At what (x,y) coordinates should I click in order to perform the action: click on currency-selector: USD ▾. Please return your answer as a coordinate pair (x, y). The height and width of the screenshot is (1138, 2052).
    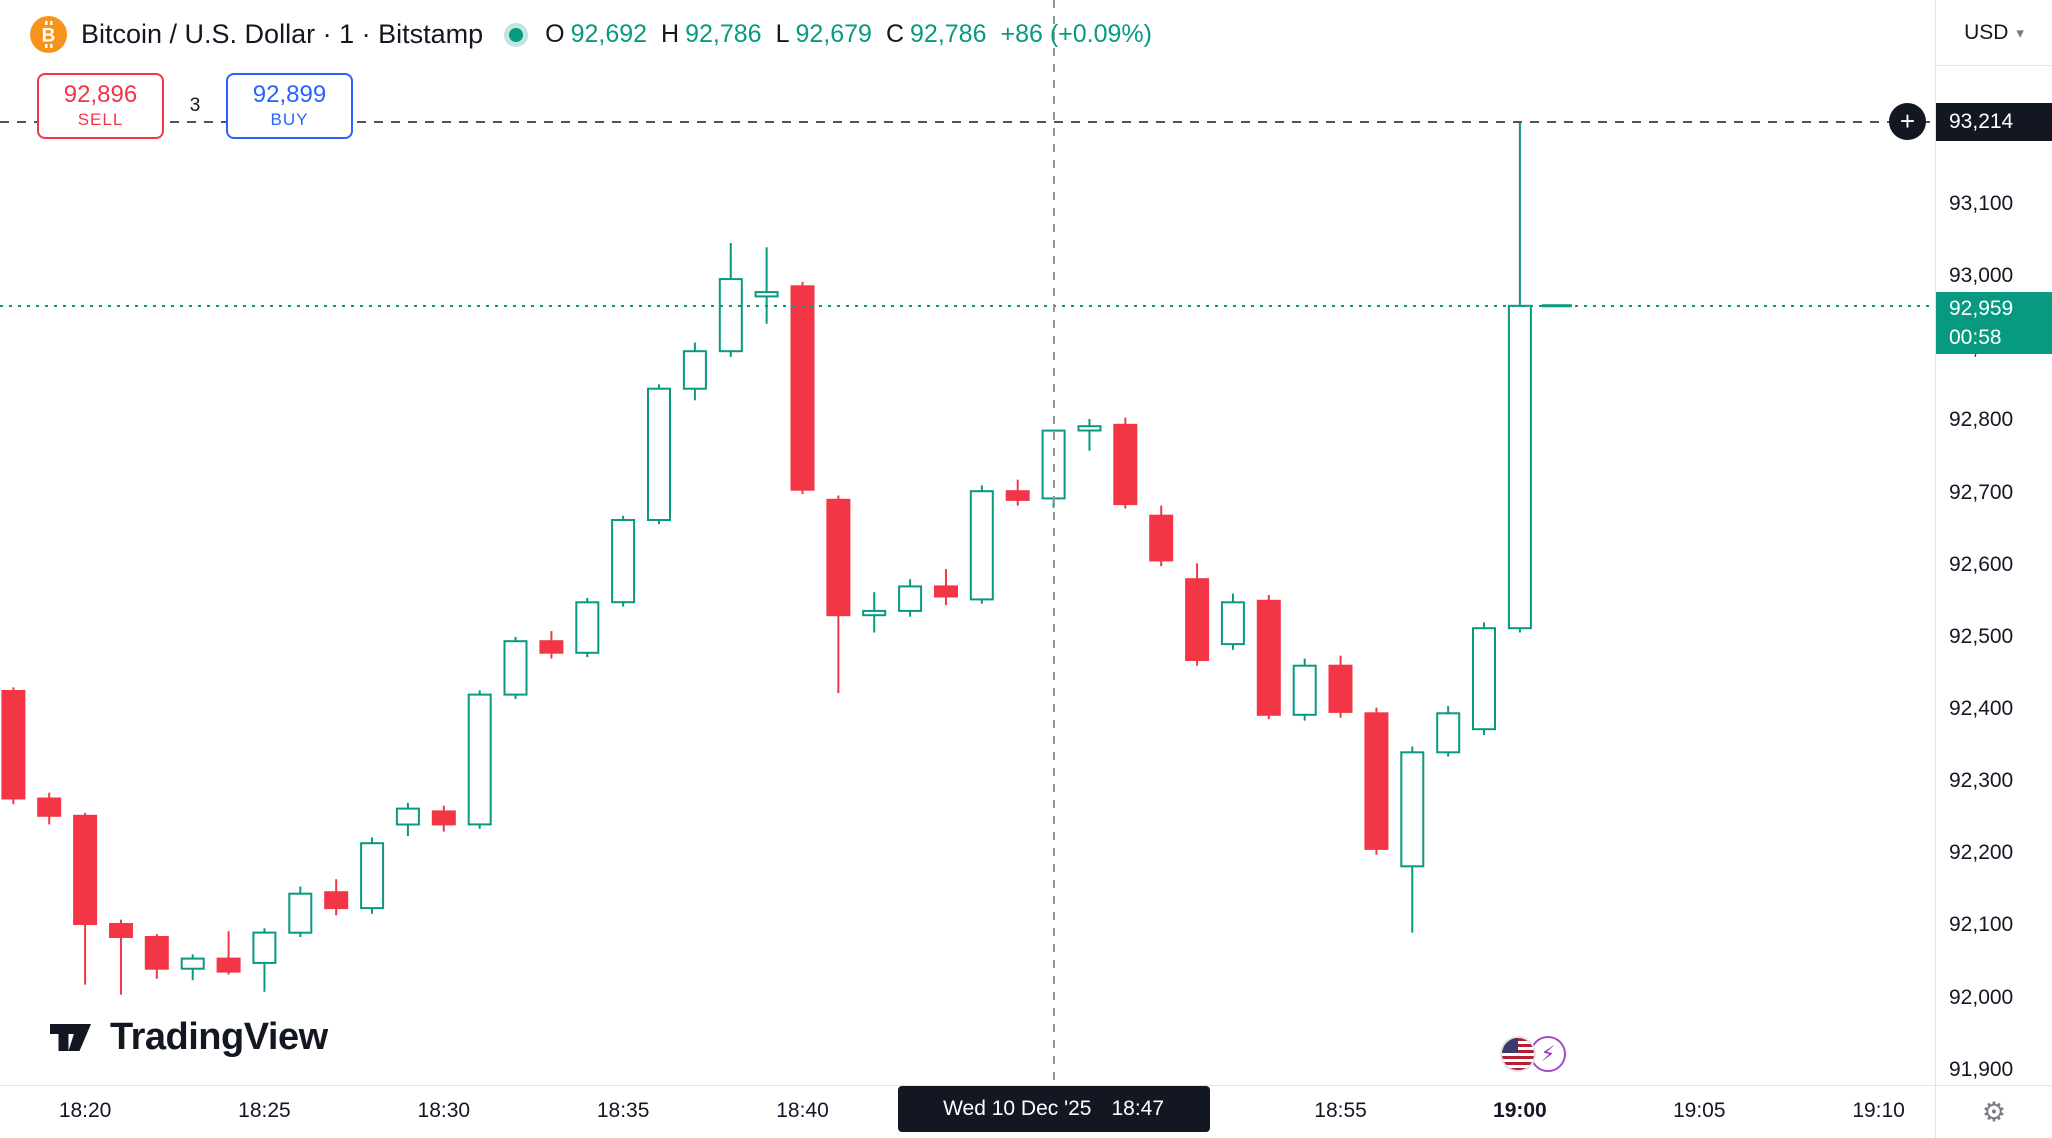
    Looking at the image, I should click on (1994, 33).